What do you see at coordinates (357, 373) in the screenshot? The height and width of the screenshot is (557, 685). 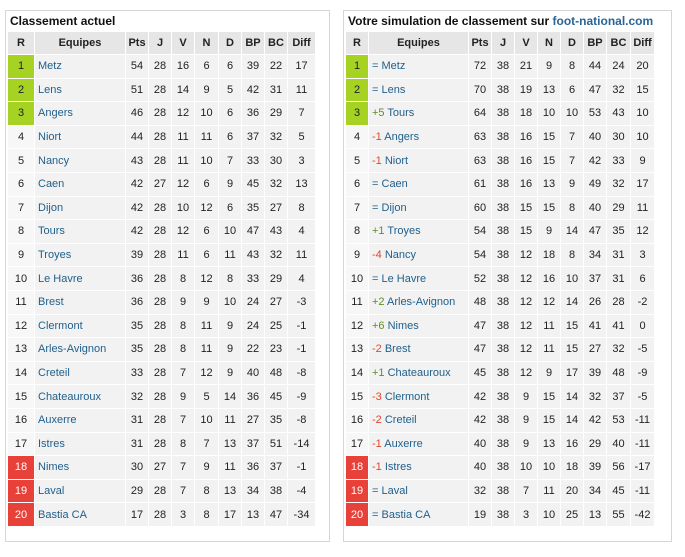 I see `rank-cell: 14` at bounding box center [357, 373].